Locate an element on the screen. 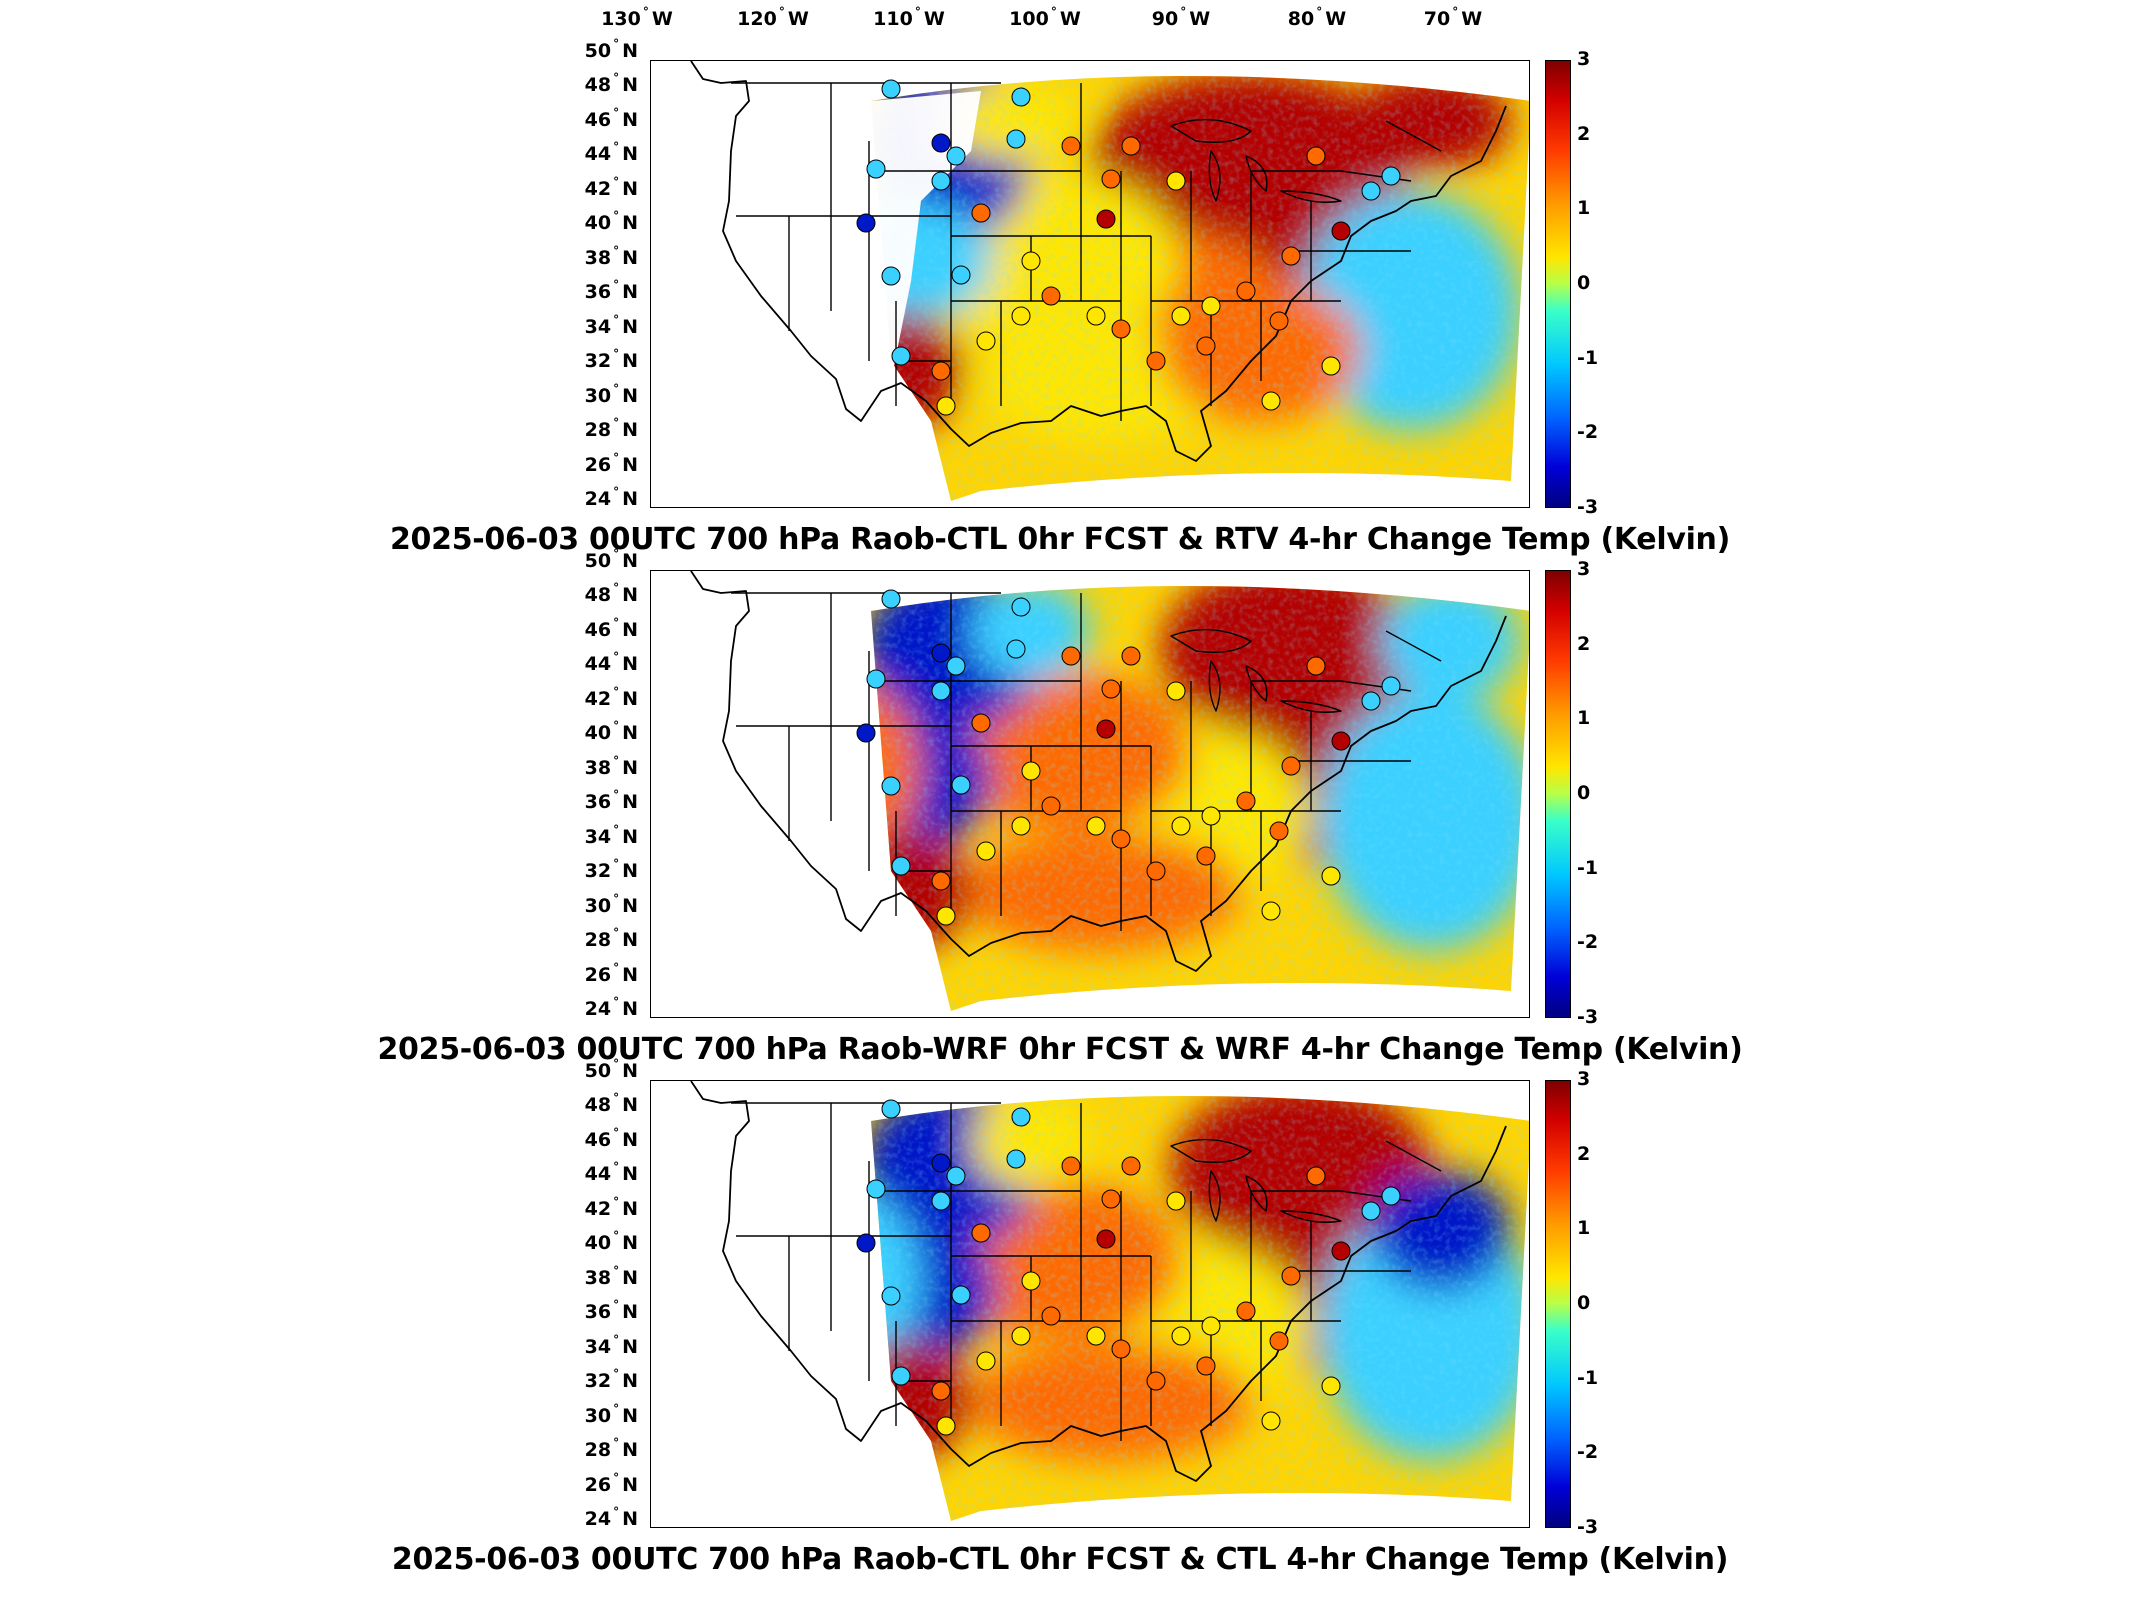 This screenshot has width=2133, height=1600. lon-tick-label: 120 ° W is located at coordinates (773, 17).